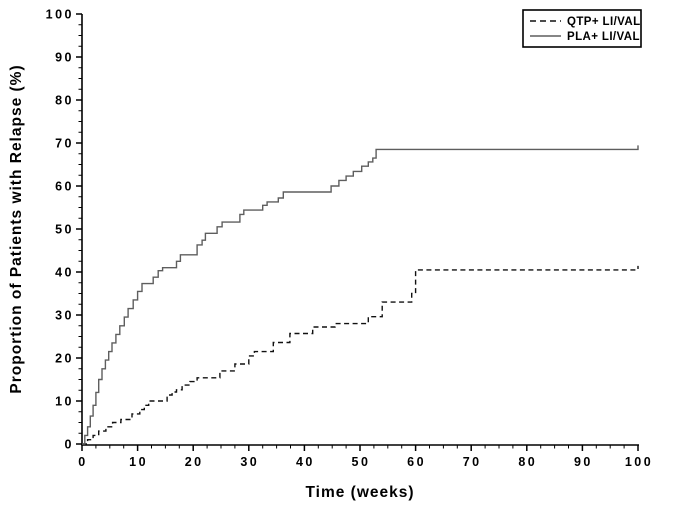  Describe the element at coordinates (305, 462) in the screenshot. I see `x-tick-label: 40` at that location.